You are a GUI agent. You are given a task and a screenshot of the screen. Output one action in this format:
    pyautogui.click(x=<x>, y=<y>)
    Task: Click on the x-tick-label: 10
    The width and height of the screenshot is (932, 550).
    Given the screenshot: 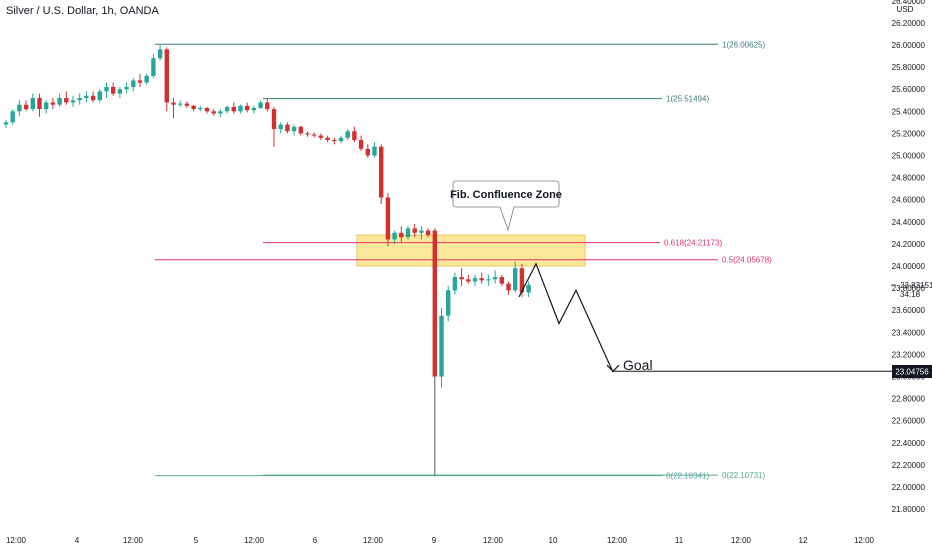 What is the action you would take?
    pyautogui.click(x=553, y=540)
    